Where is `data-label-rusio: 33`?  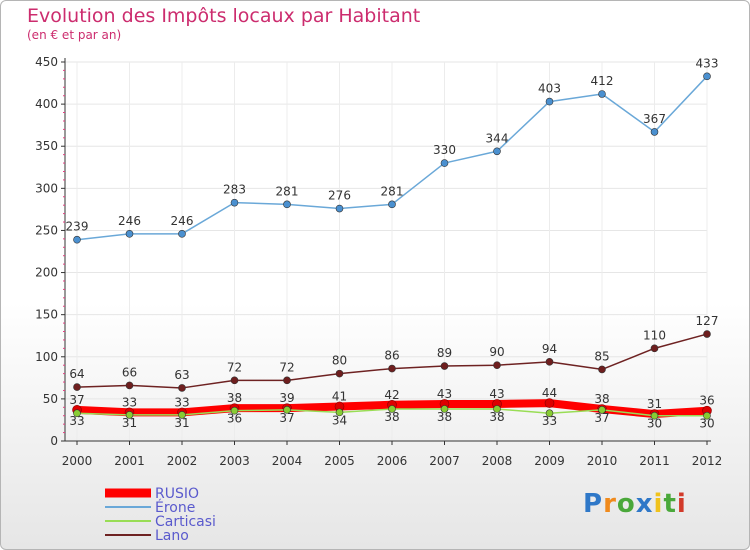 data-label-rusio: 33 is located at coordinates (129, 402).